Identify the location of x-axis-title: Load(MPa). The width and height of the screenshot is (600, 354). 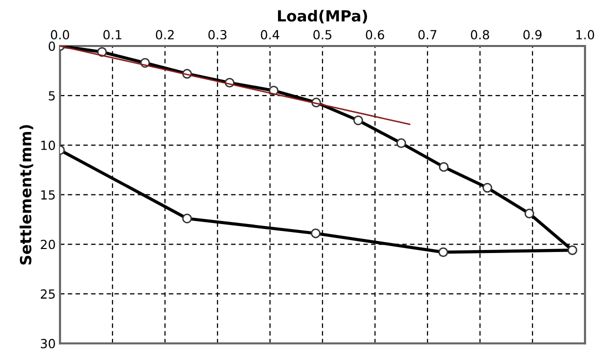
(323, 17).